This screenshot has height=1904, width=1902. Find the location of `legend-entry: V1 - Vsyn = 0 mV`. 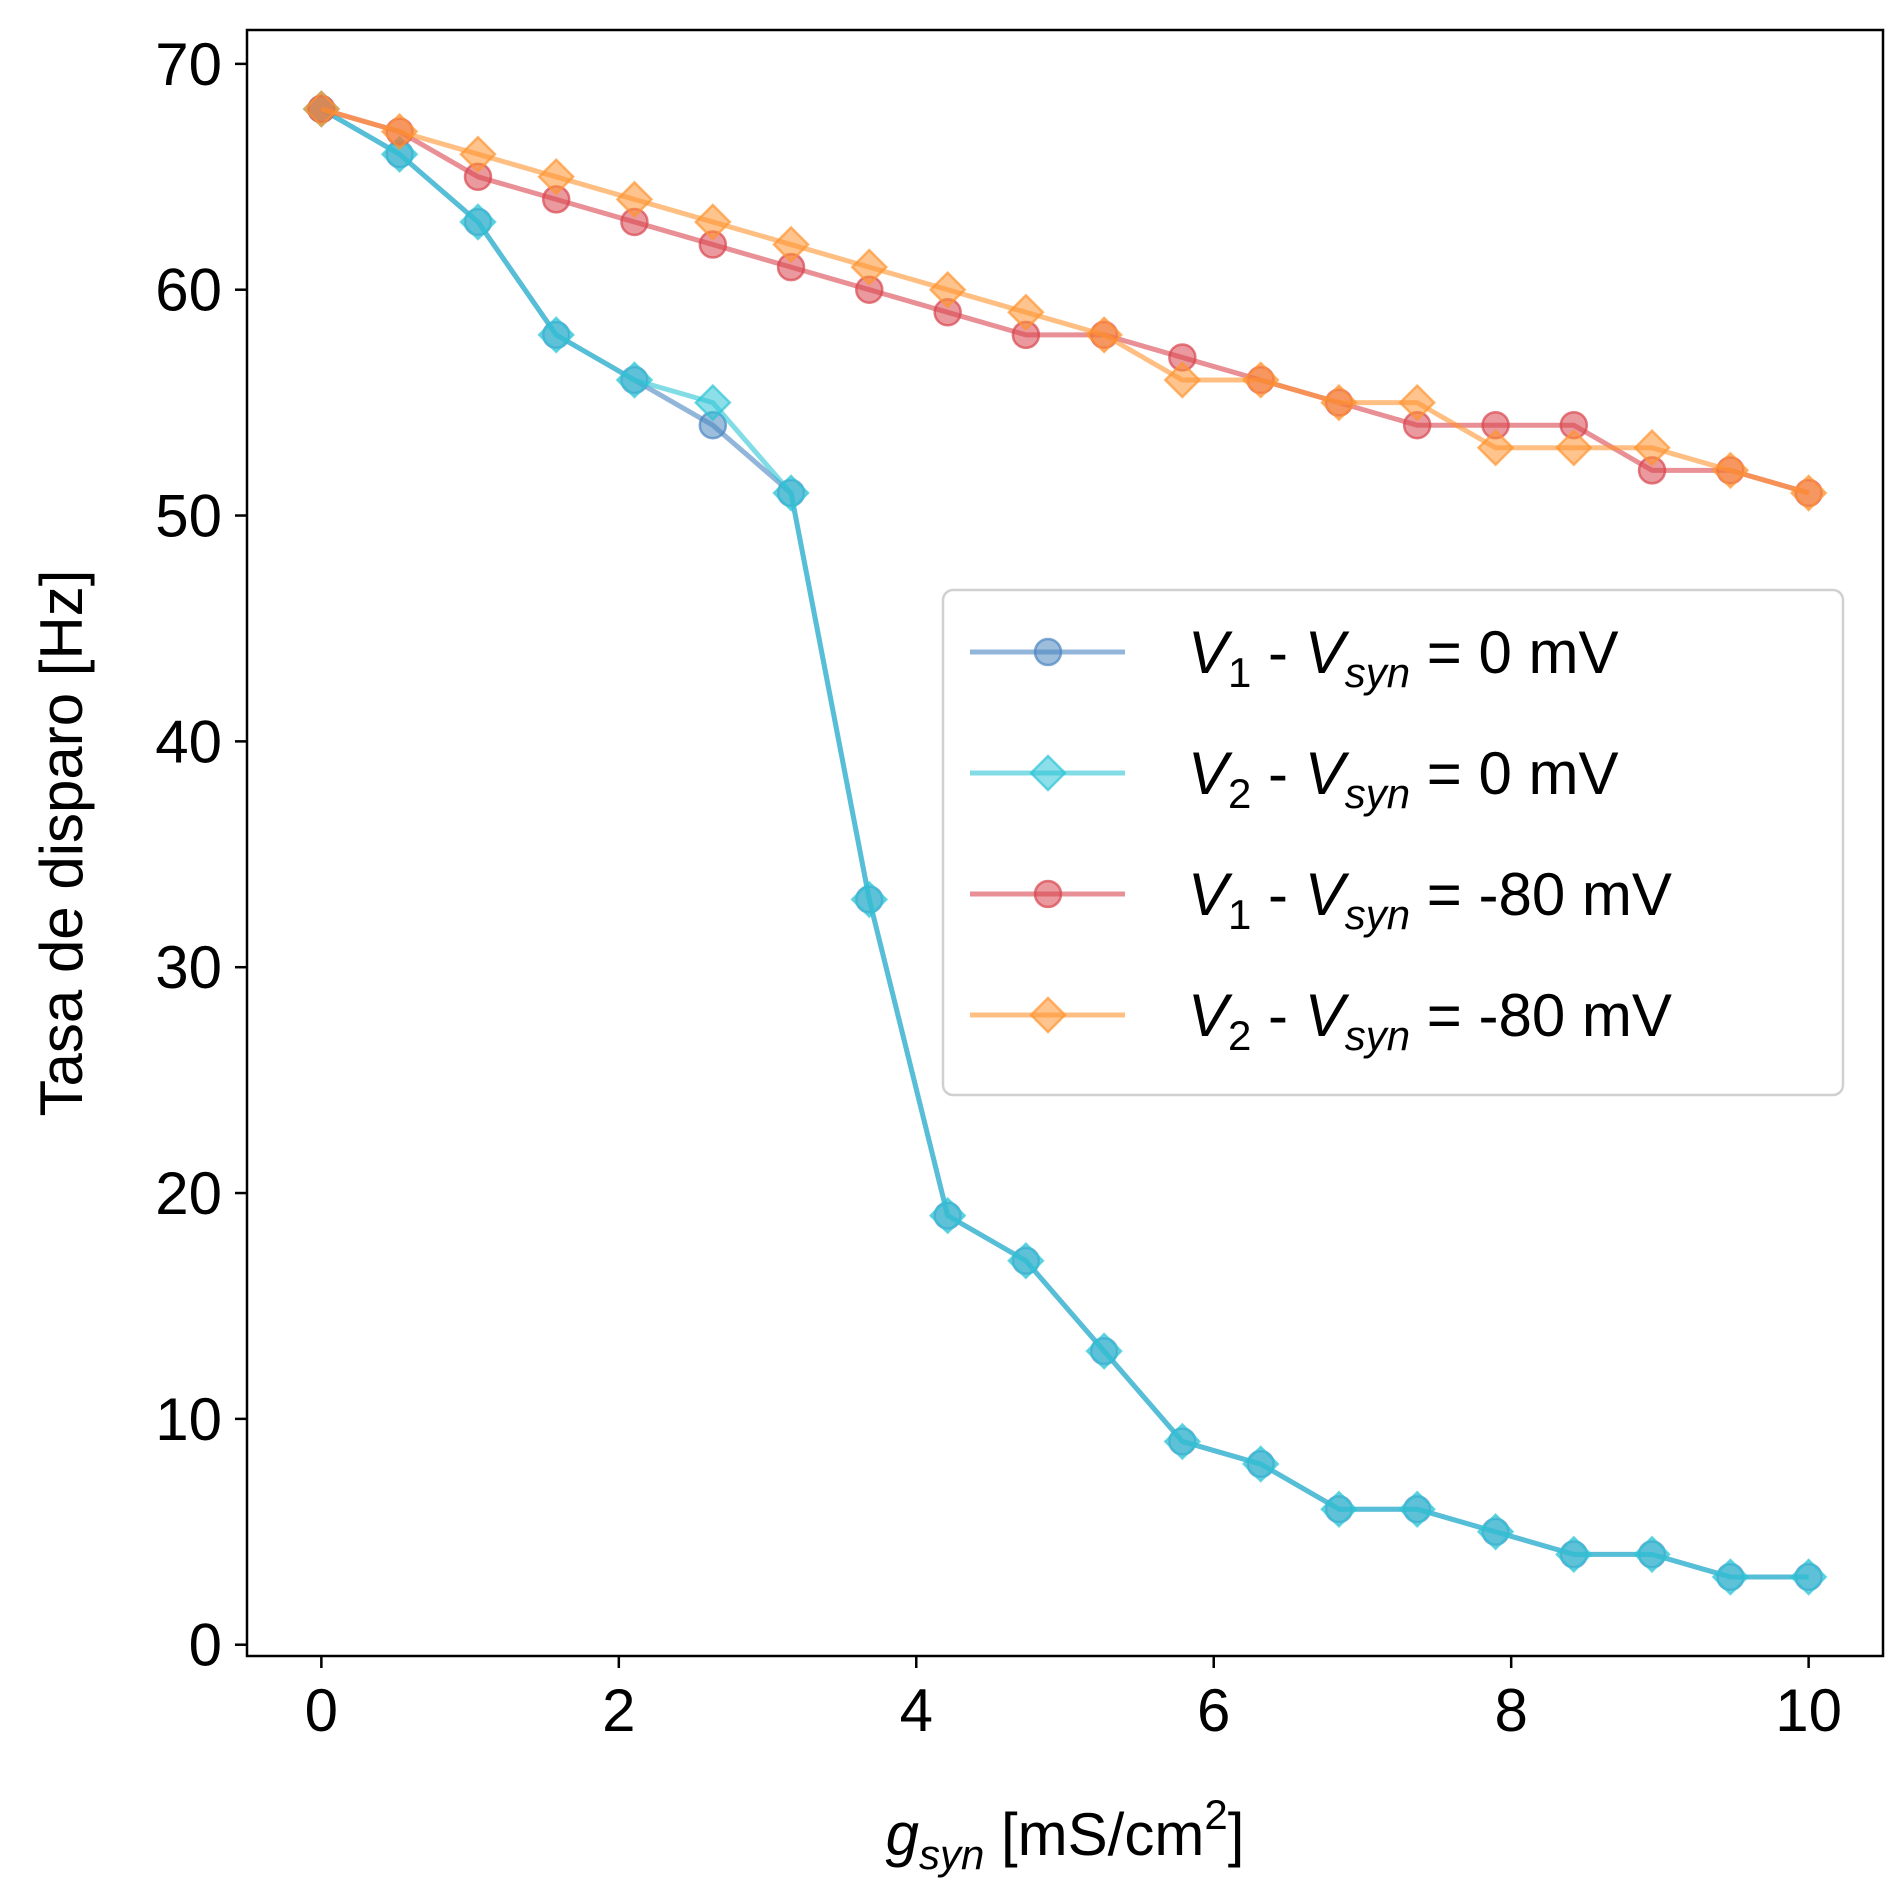

legend-entry: V1 - Vsyn = 0 mV is located at coordinates (1294, 657).